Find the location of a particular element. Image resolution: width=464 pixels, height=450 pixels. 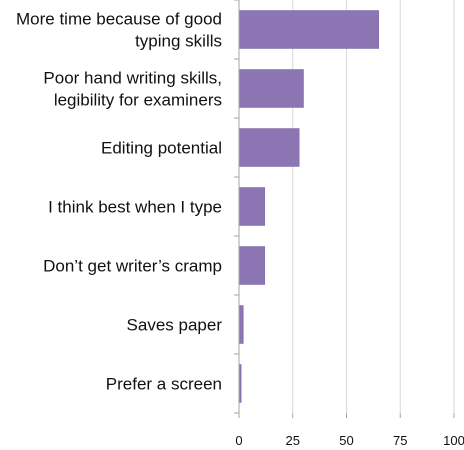

x-tick-label: 0 is located at coordinates (238, 440).